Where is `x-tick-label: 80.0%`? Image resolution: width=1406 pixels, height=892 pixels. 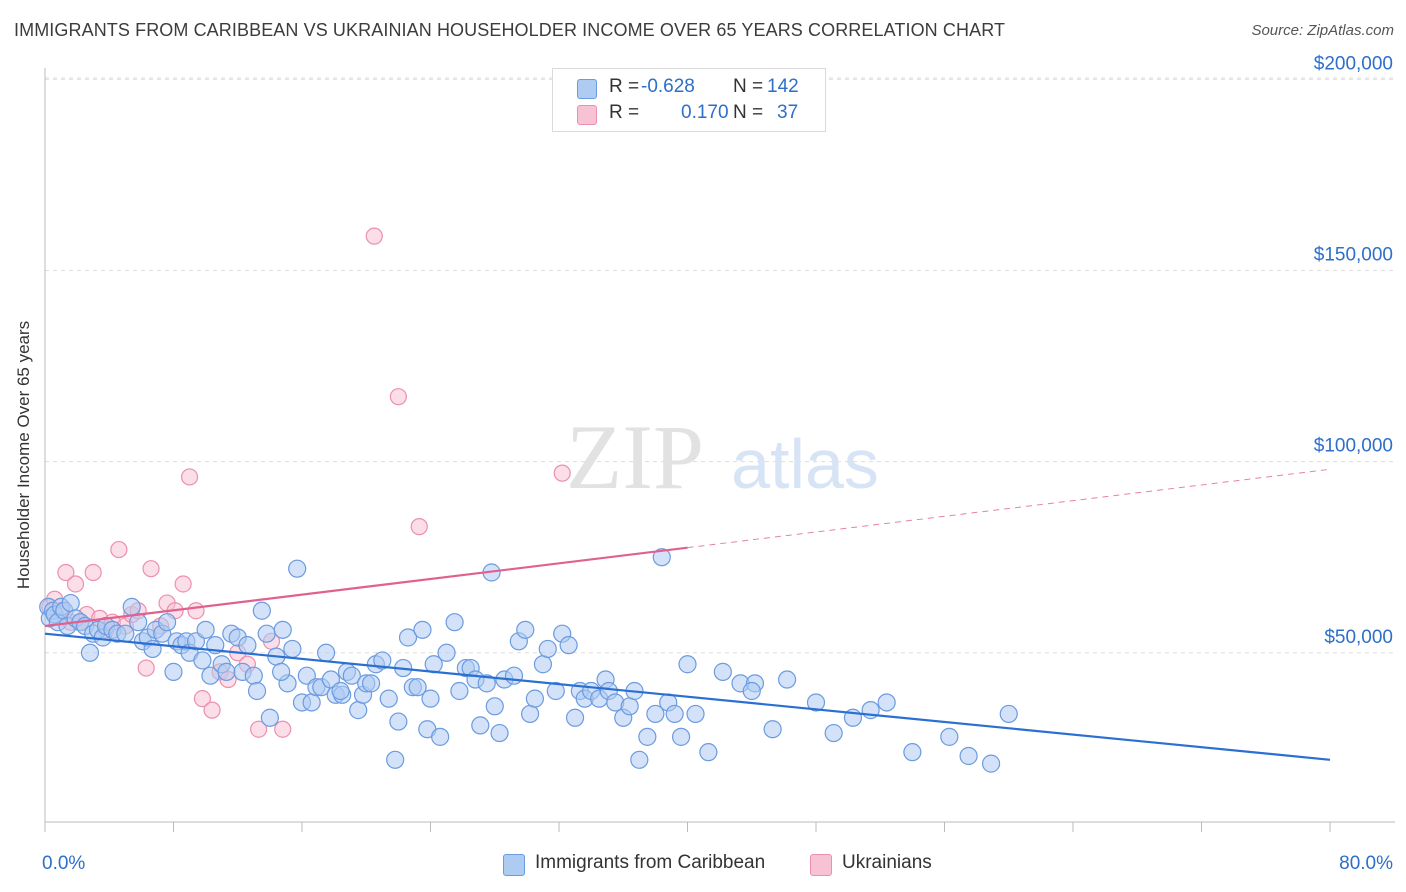 x-tick-label: 80.0% is located at coordinates (1366, 863).